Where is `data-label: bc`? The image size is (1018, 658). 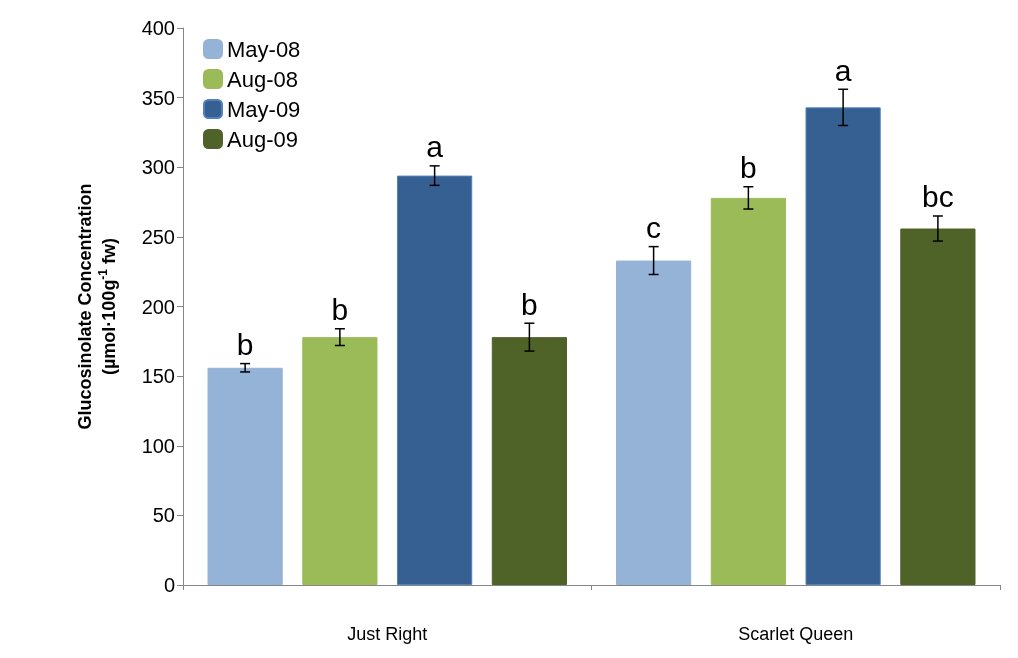 data-label: bc is located at coordinates (938, 197).